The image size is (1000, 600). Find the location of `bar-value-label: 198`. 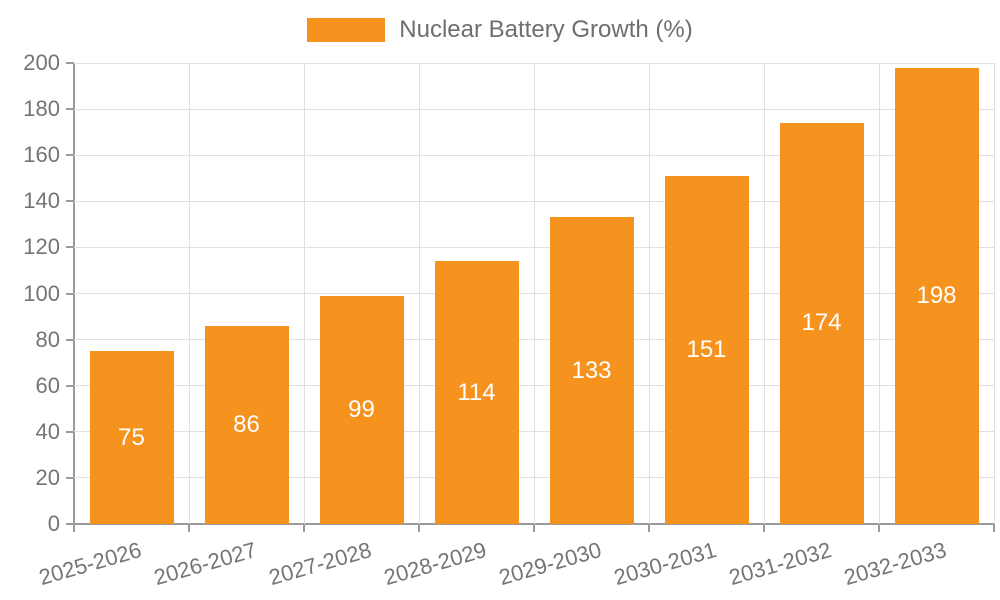

bar-value-label: 198 is located at coordinates (936, 295).